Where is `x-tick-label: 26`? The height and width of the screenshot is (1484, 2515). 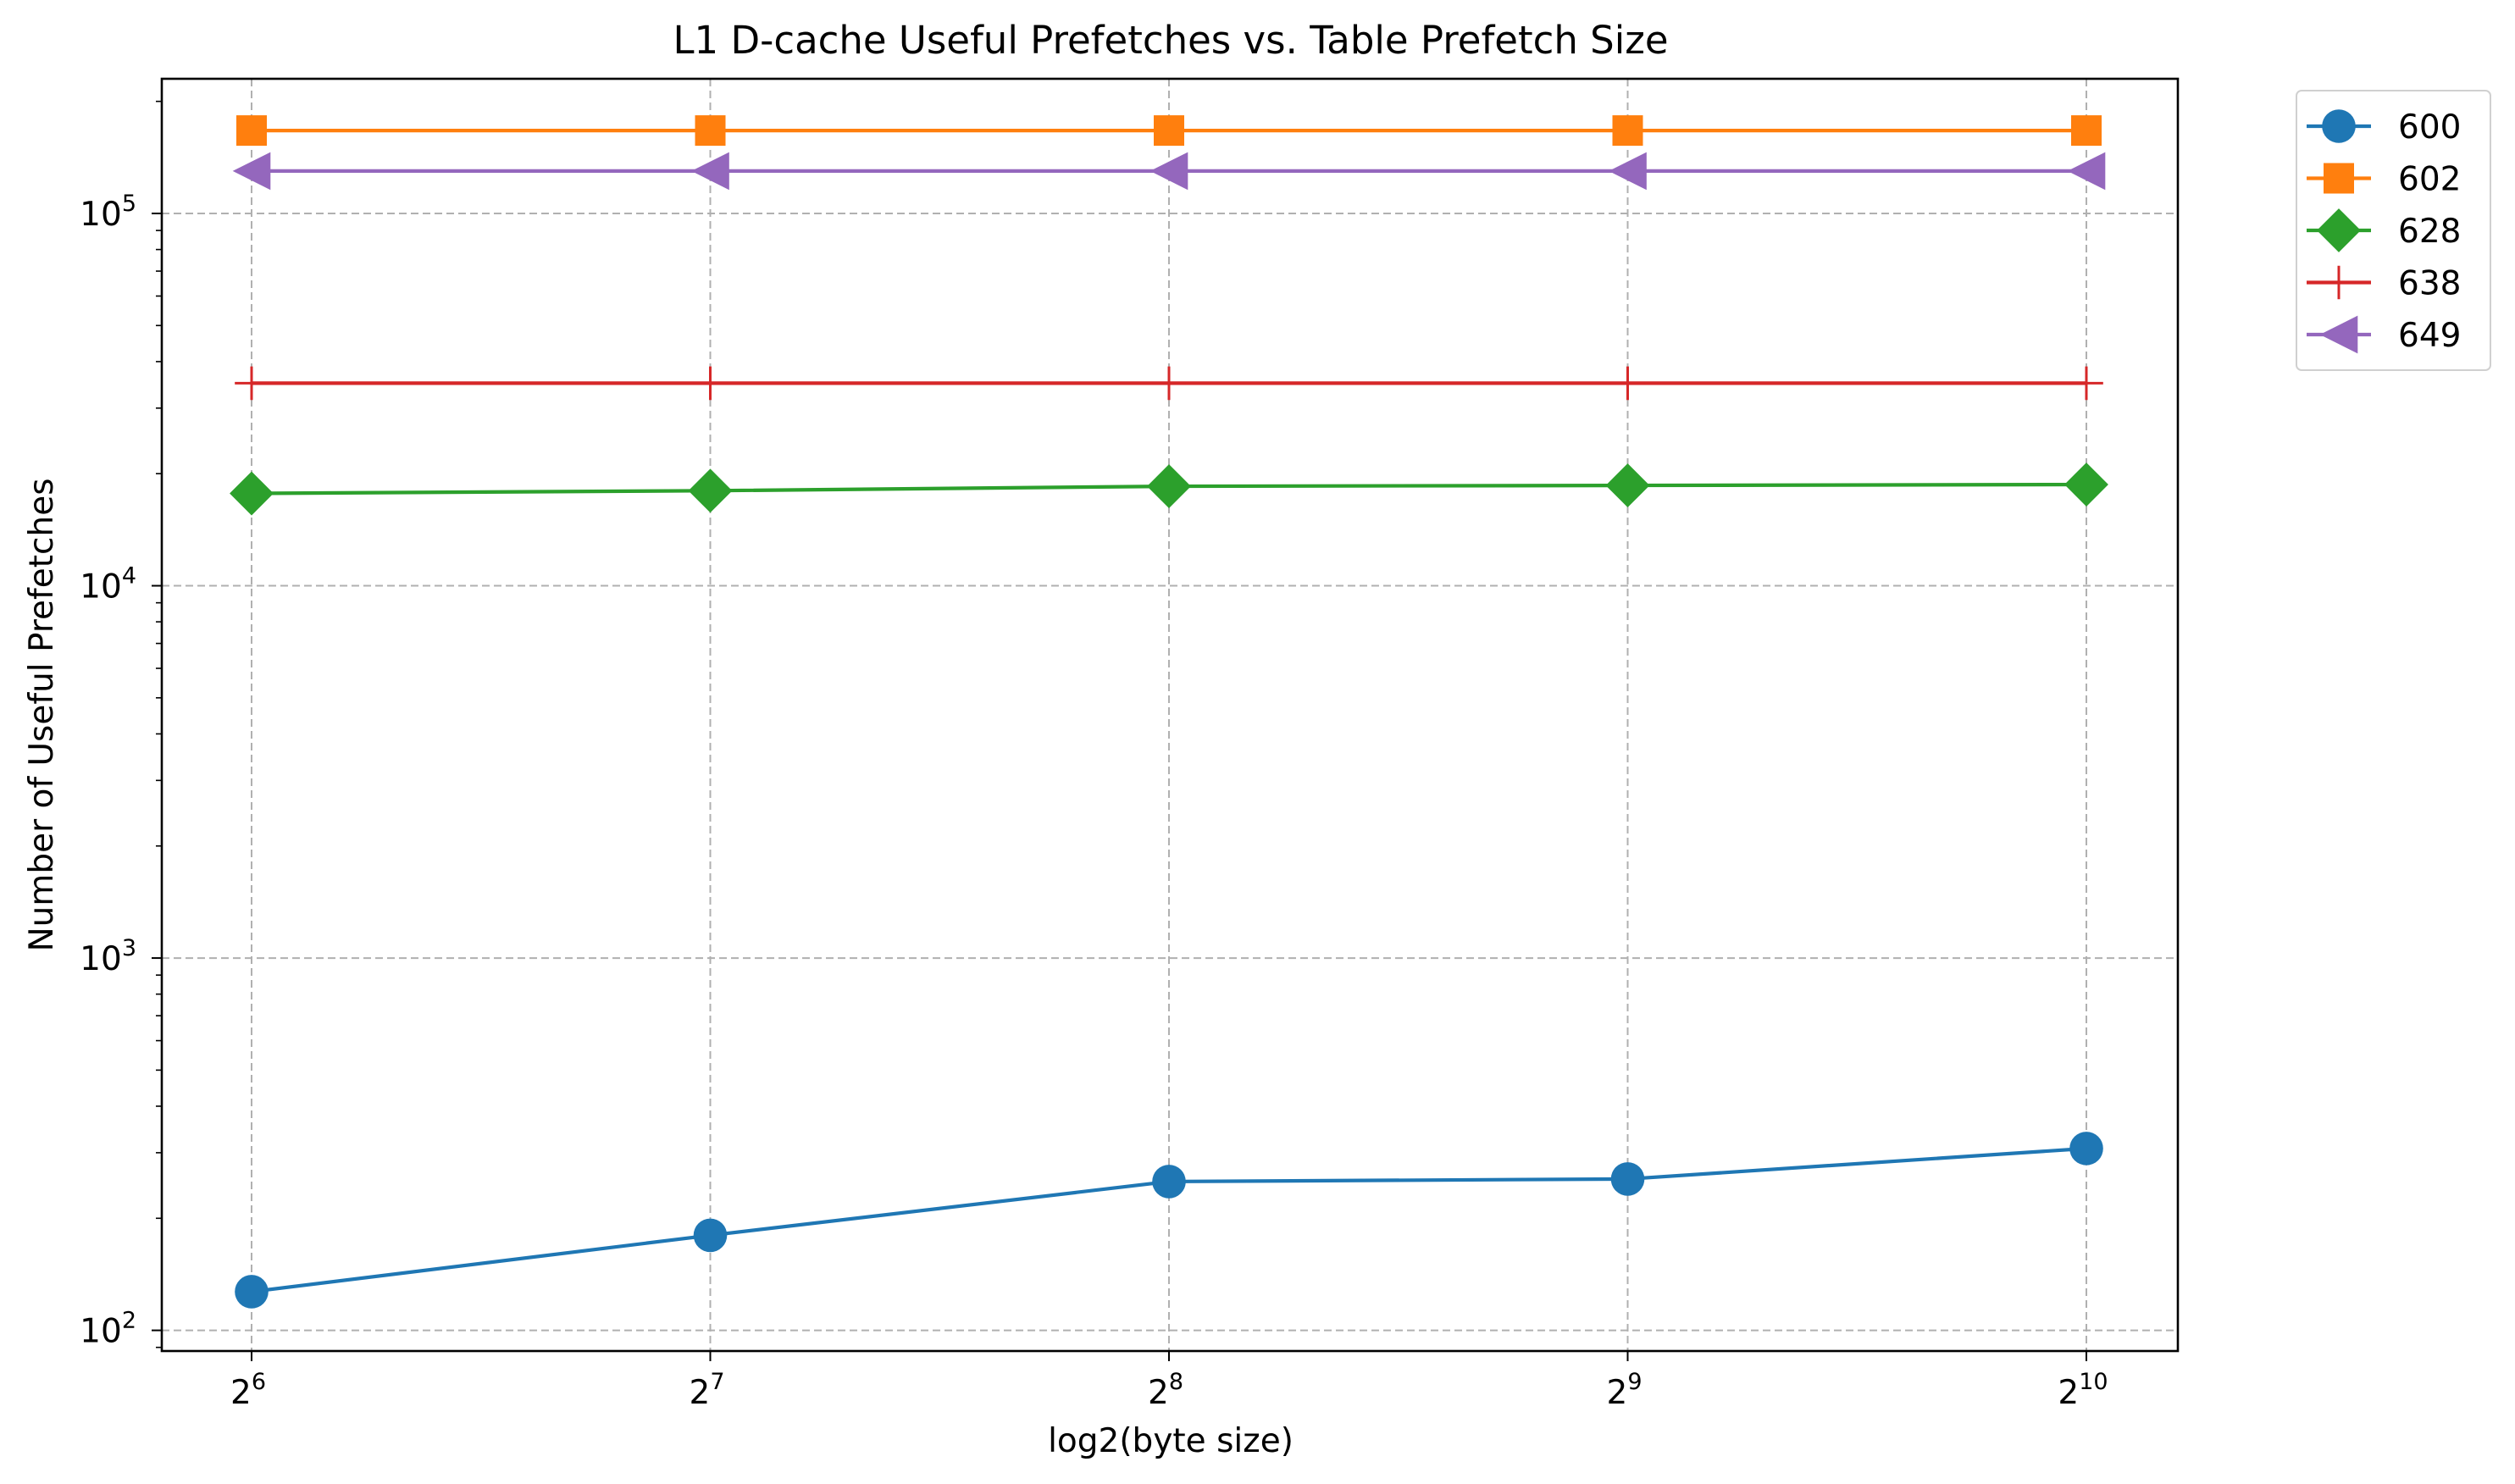
x-tick-label: 26 is located at coordinates (248, 1390).